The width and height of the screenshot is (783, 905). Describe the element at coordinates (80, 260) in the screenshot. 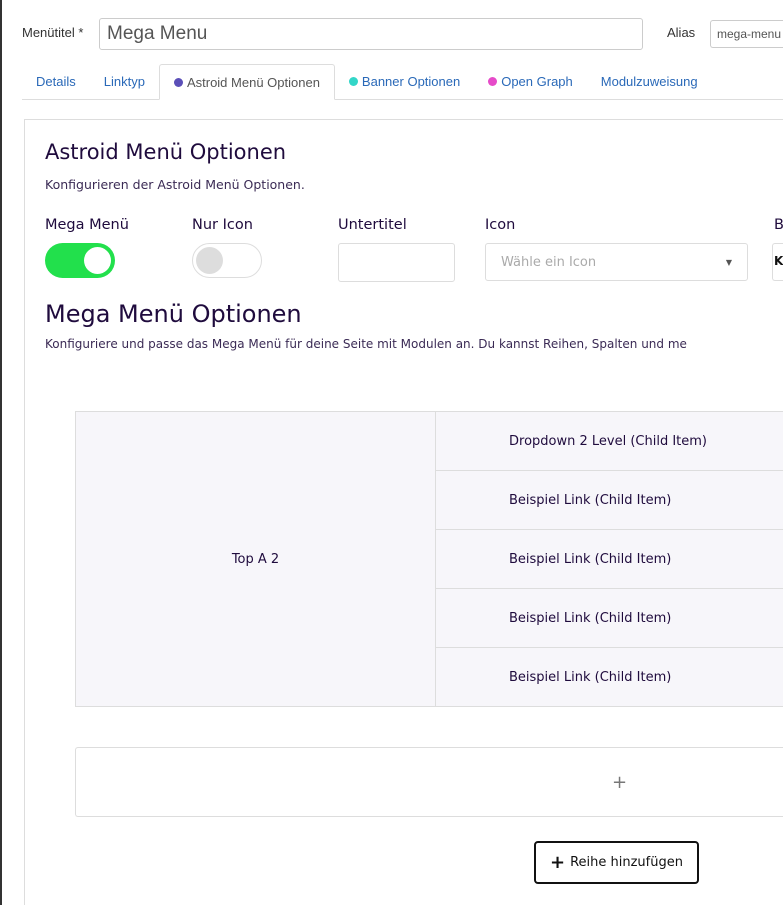

I see `mega-menu-toggle` at that location.